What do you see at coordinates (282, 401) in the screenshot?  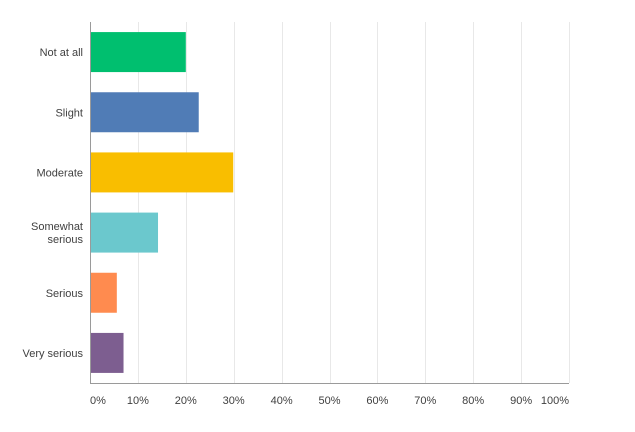 I see `x-tick-label: 40%` at bounding box center [282, 401].